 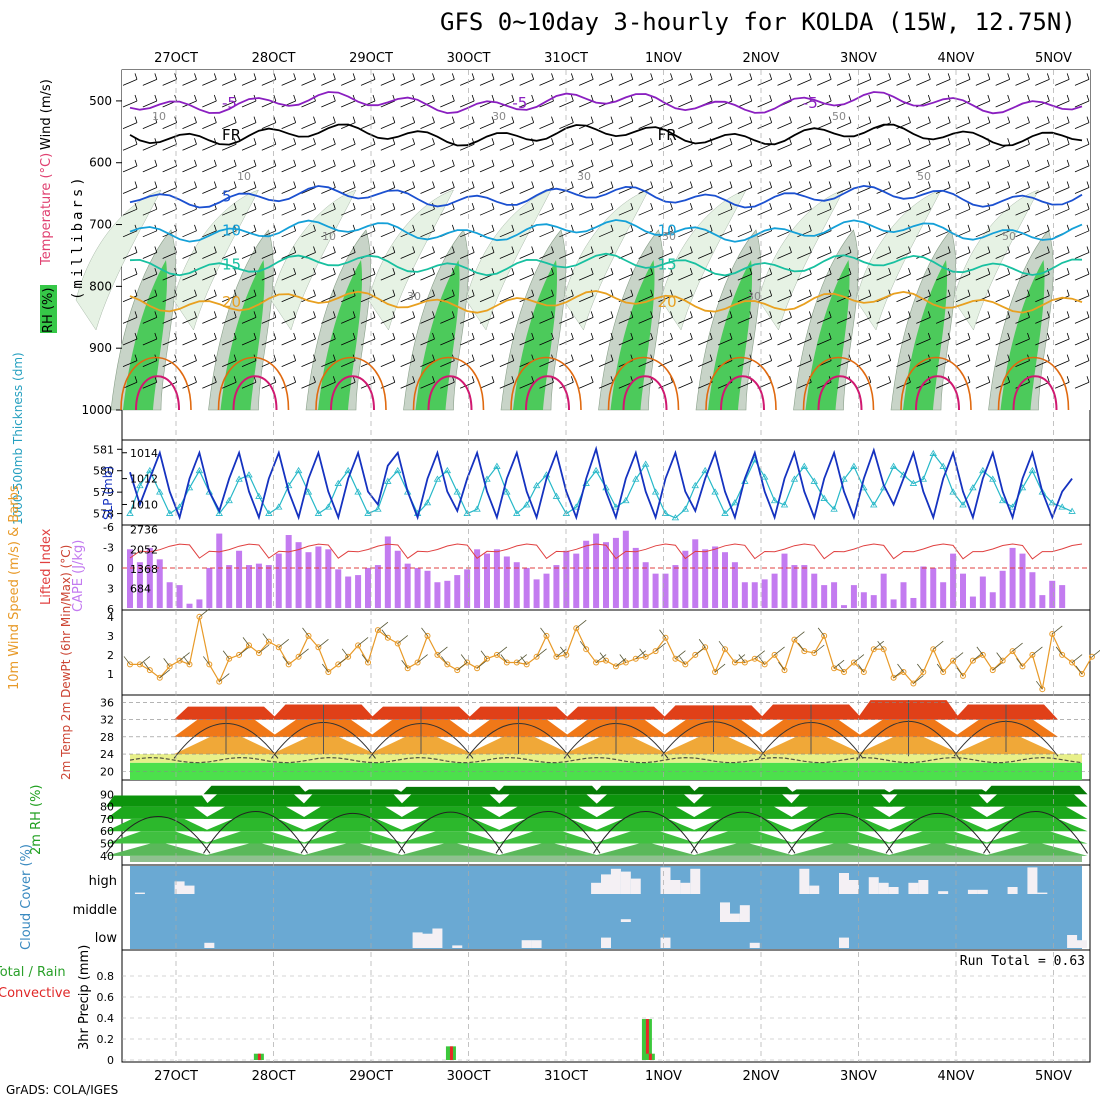 What do you see at coordinates (118, 260) in the screenshot?
I see `rh-low-area` at bounding box center [118, 260].